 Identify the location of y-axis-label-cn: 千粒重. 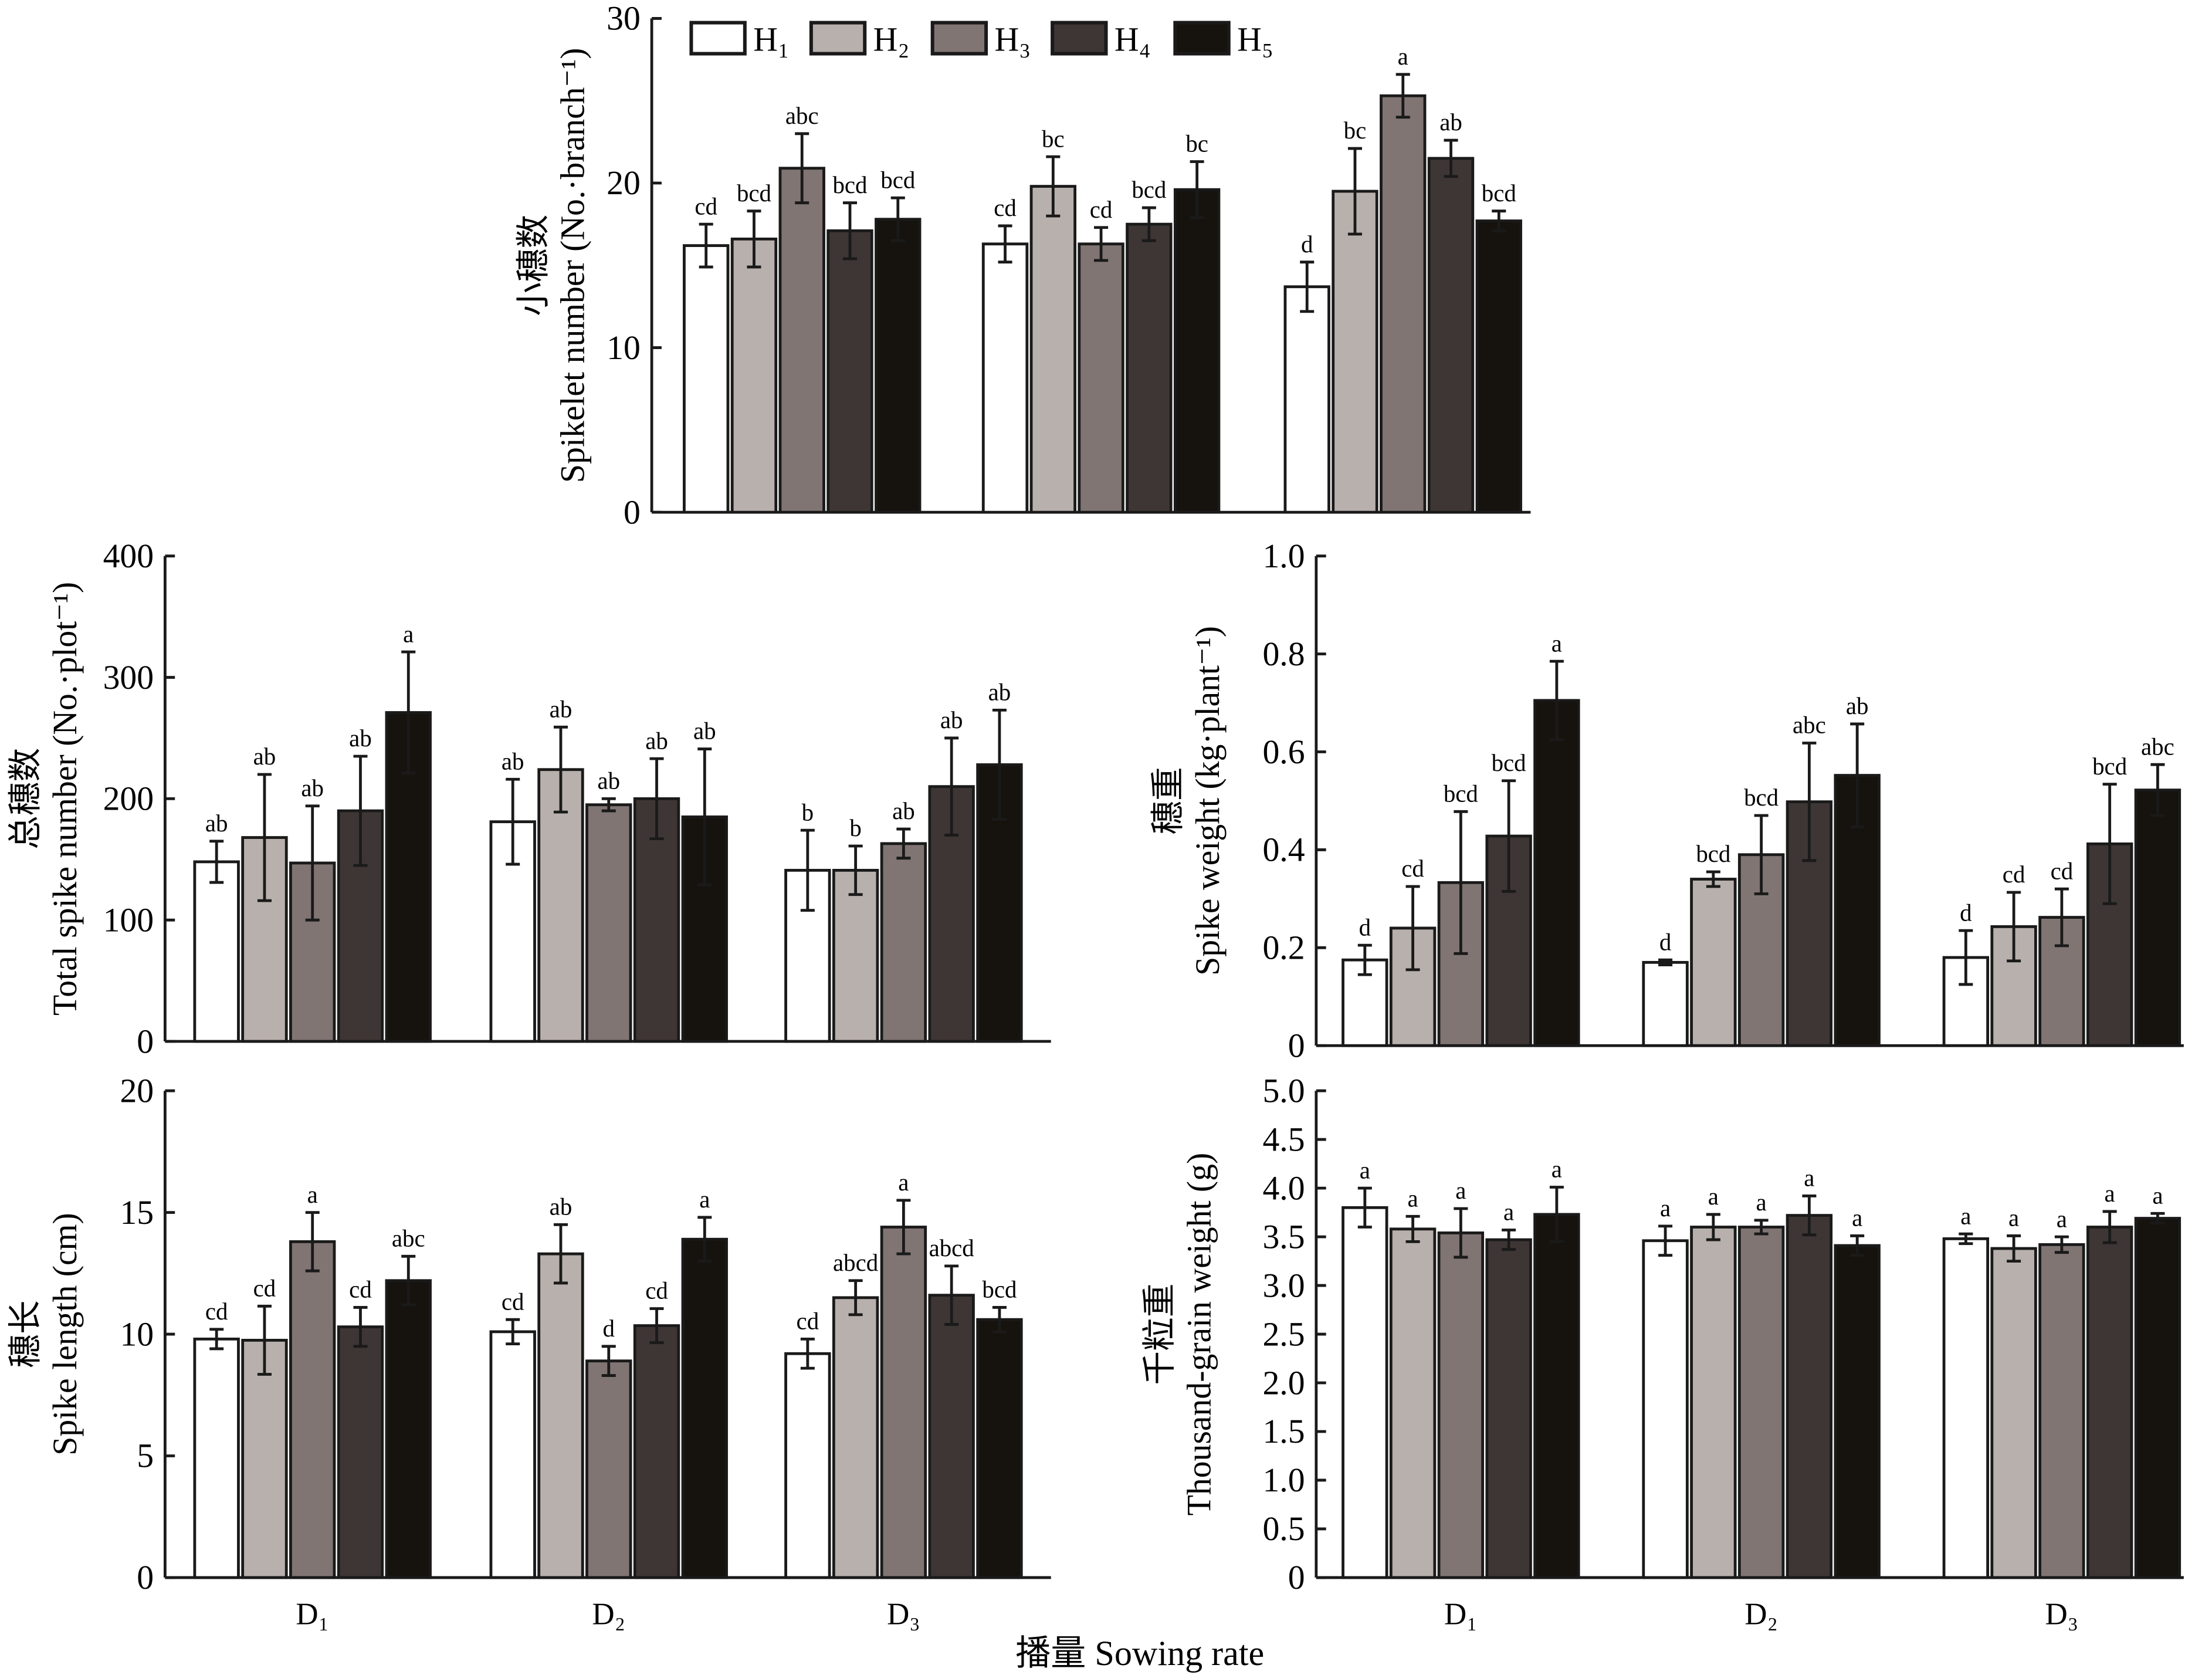
(1159, 1334).